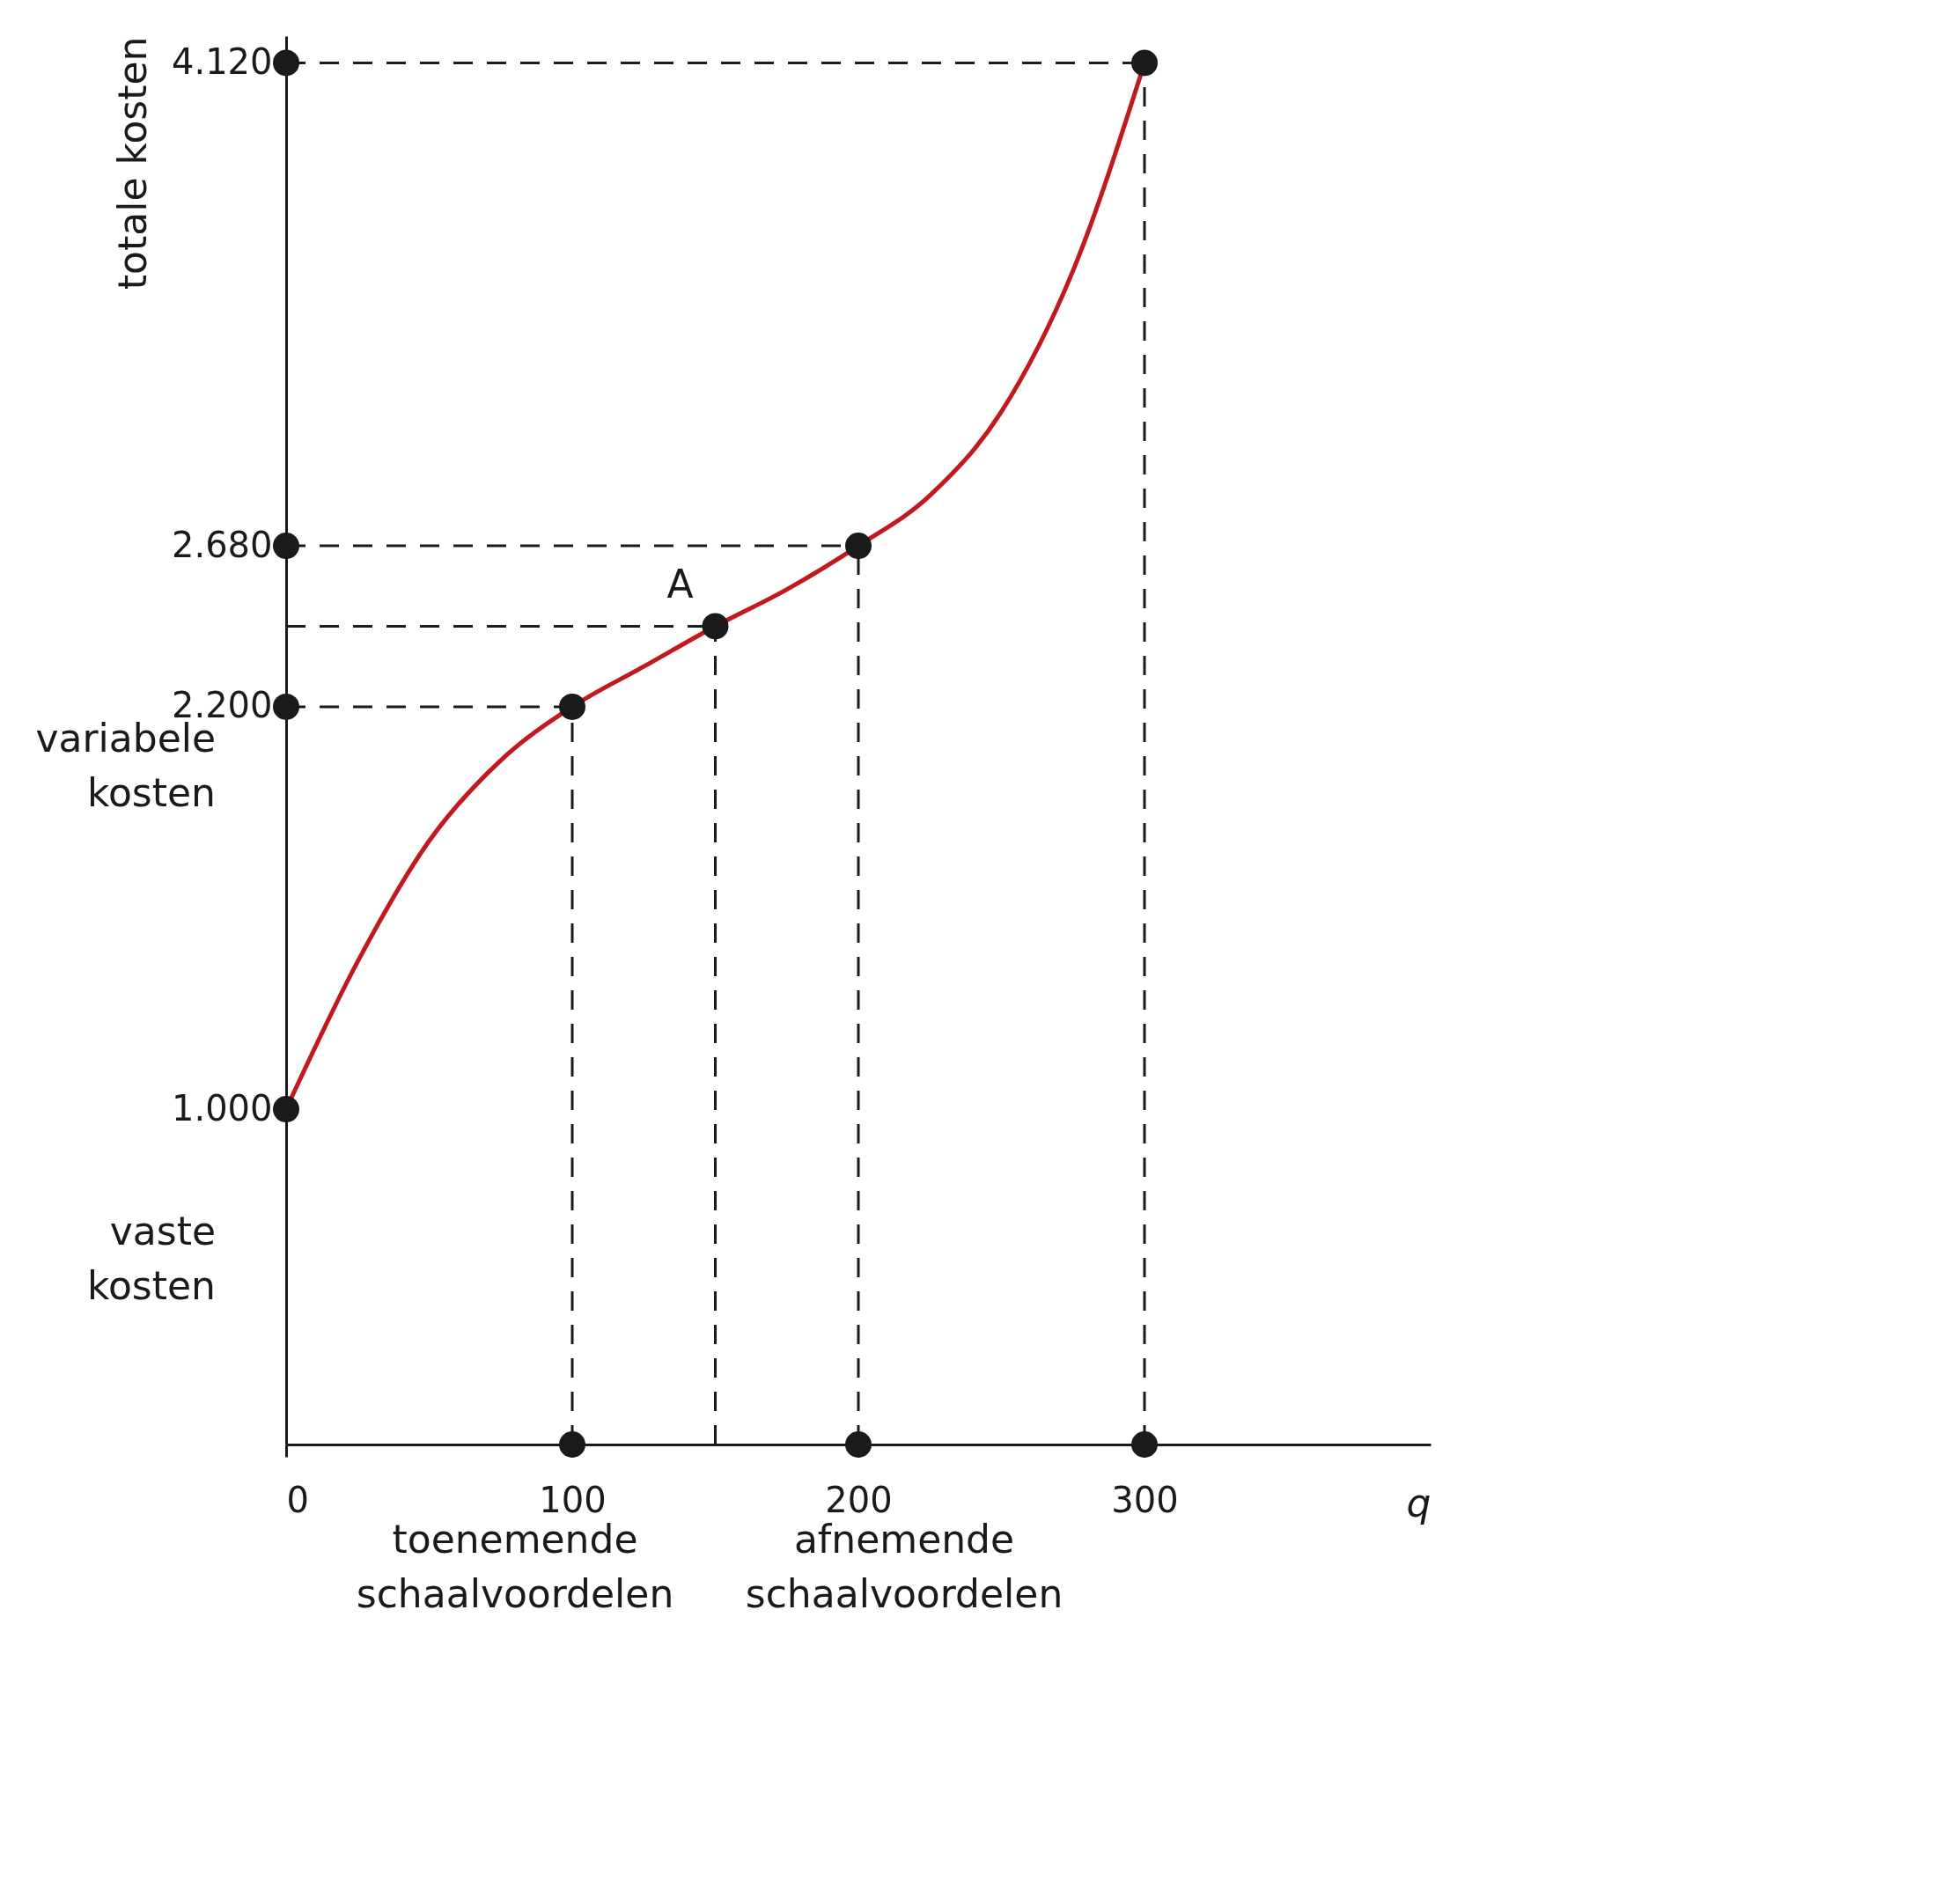 The width and height of the screenshot is (1943, 1904). Describe the element at coordinates (222, 1107) in the screenshot. I see `y-tick-label: 1.000` at that location.